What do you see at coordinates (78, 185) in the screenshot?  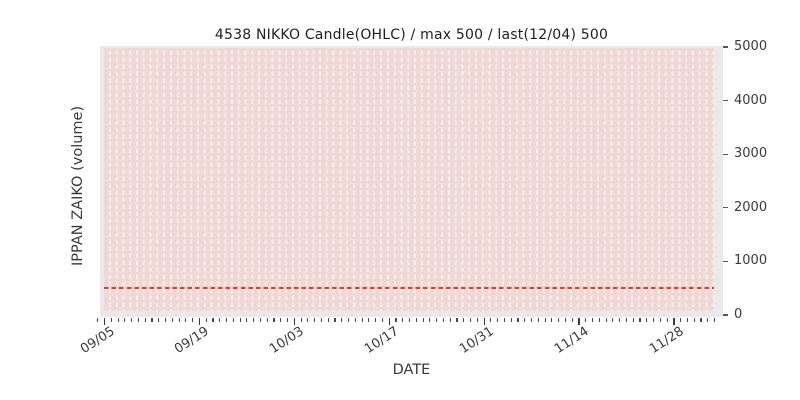 I see `y-axis-title: IPPAN ZAIKO (volume)` at bounding box center [78, 185].